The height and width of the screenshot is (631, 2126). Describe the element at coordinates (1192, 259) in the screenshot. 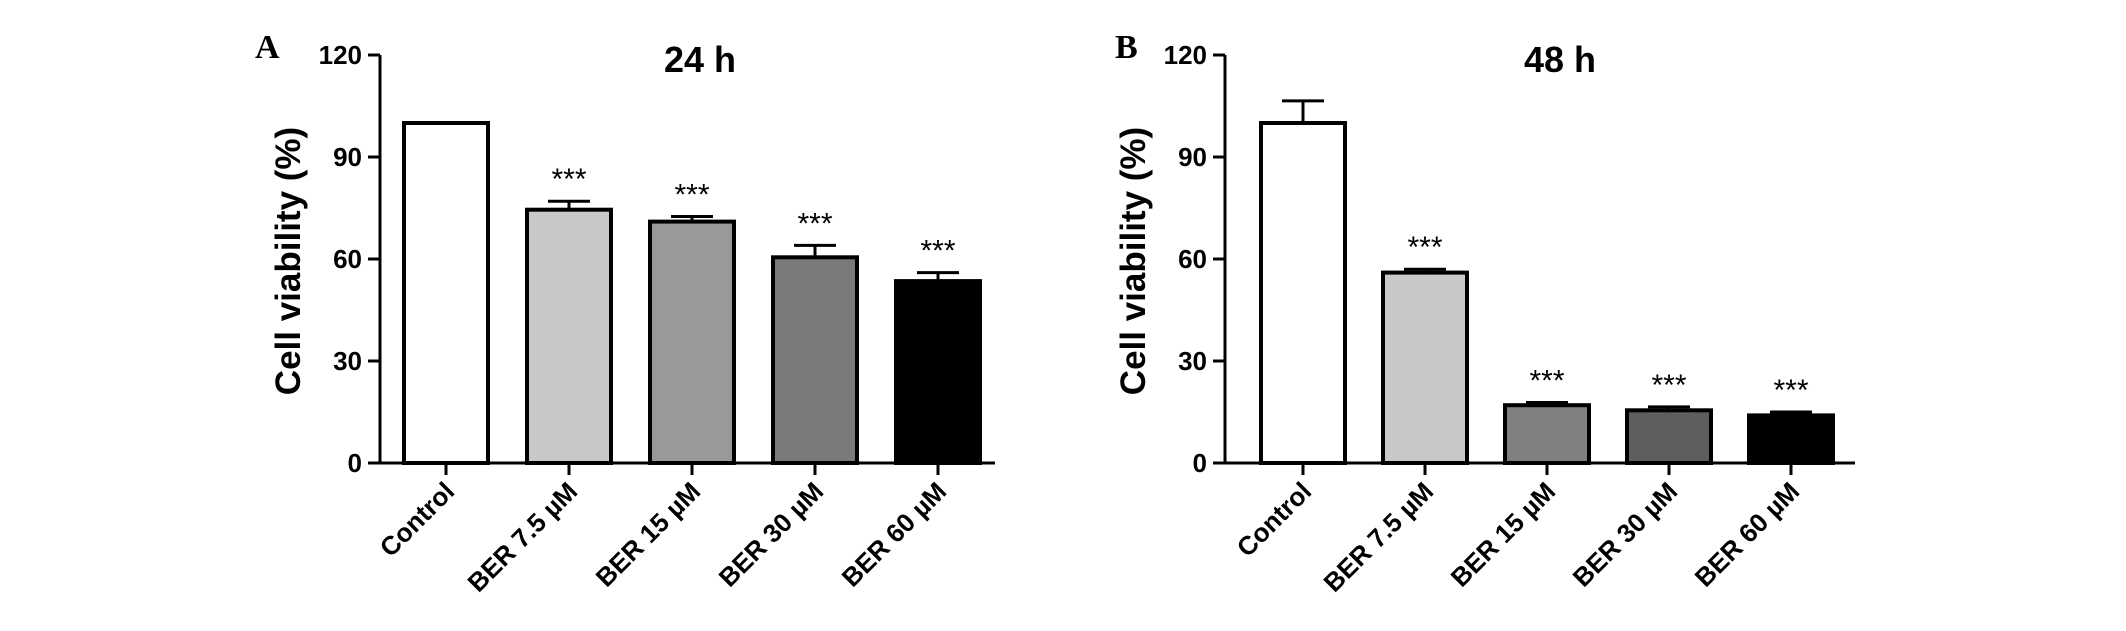

I see `panel-b-y-tick-label: 60` at that location.